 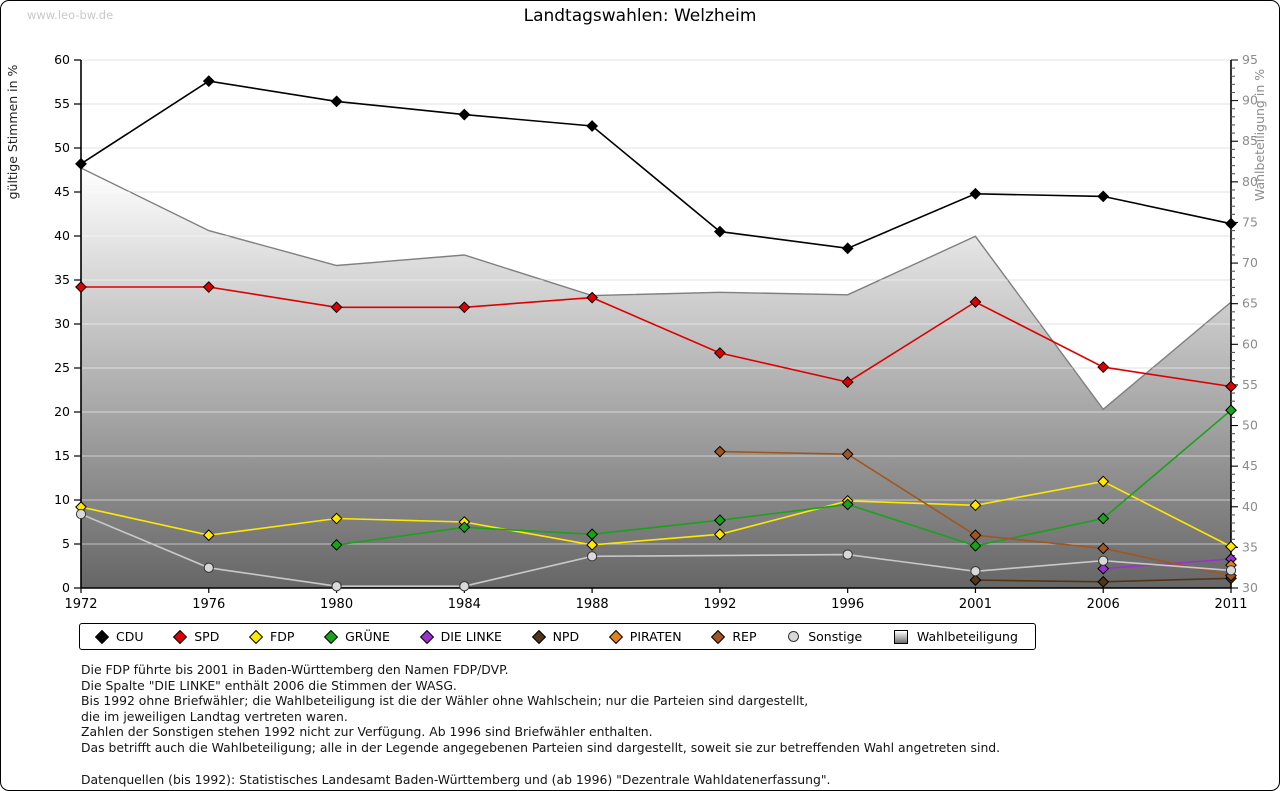 What do you see at coordinates (967, 636) in the screenshot?
I see `legend-label: Wahlbeteiligung` at bounding box center [967, 636].